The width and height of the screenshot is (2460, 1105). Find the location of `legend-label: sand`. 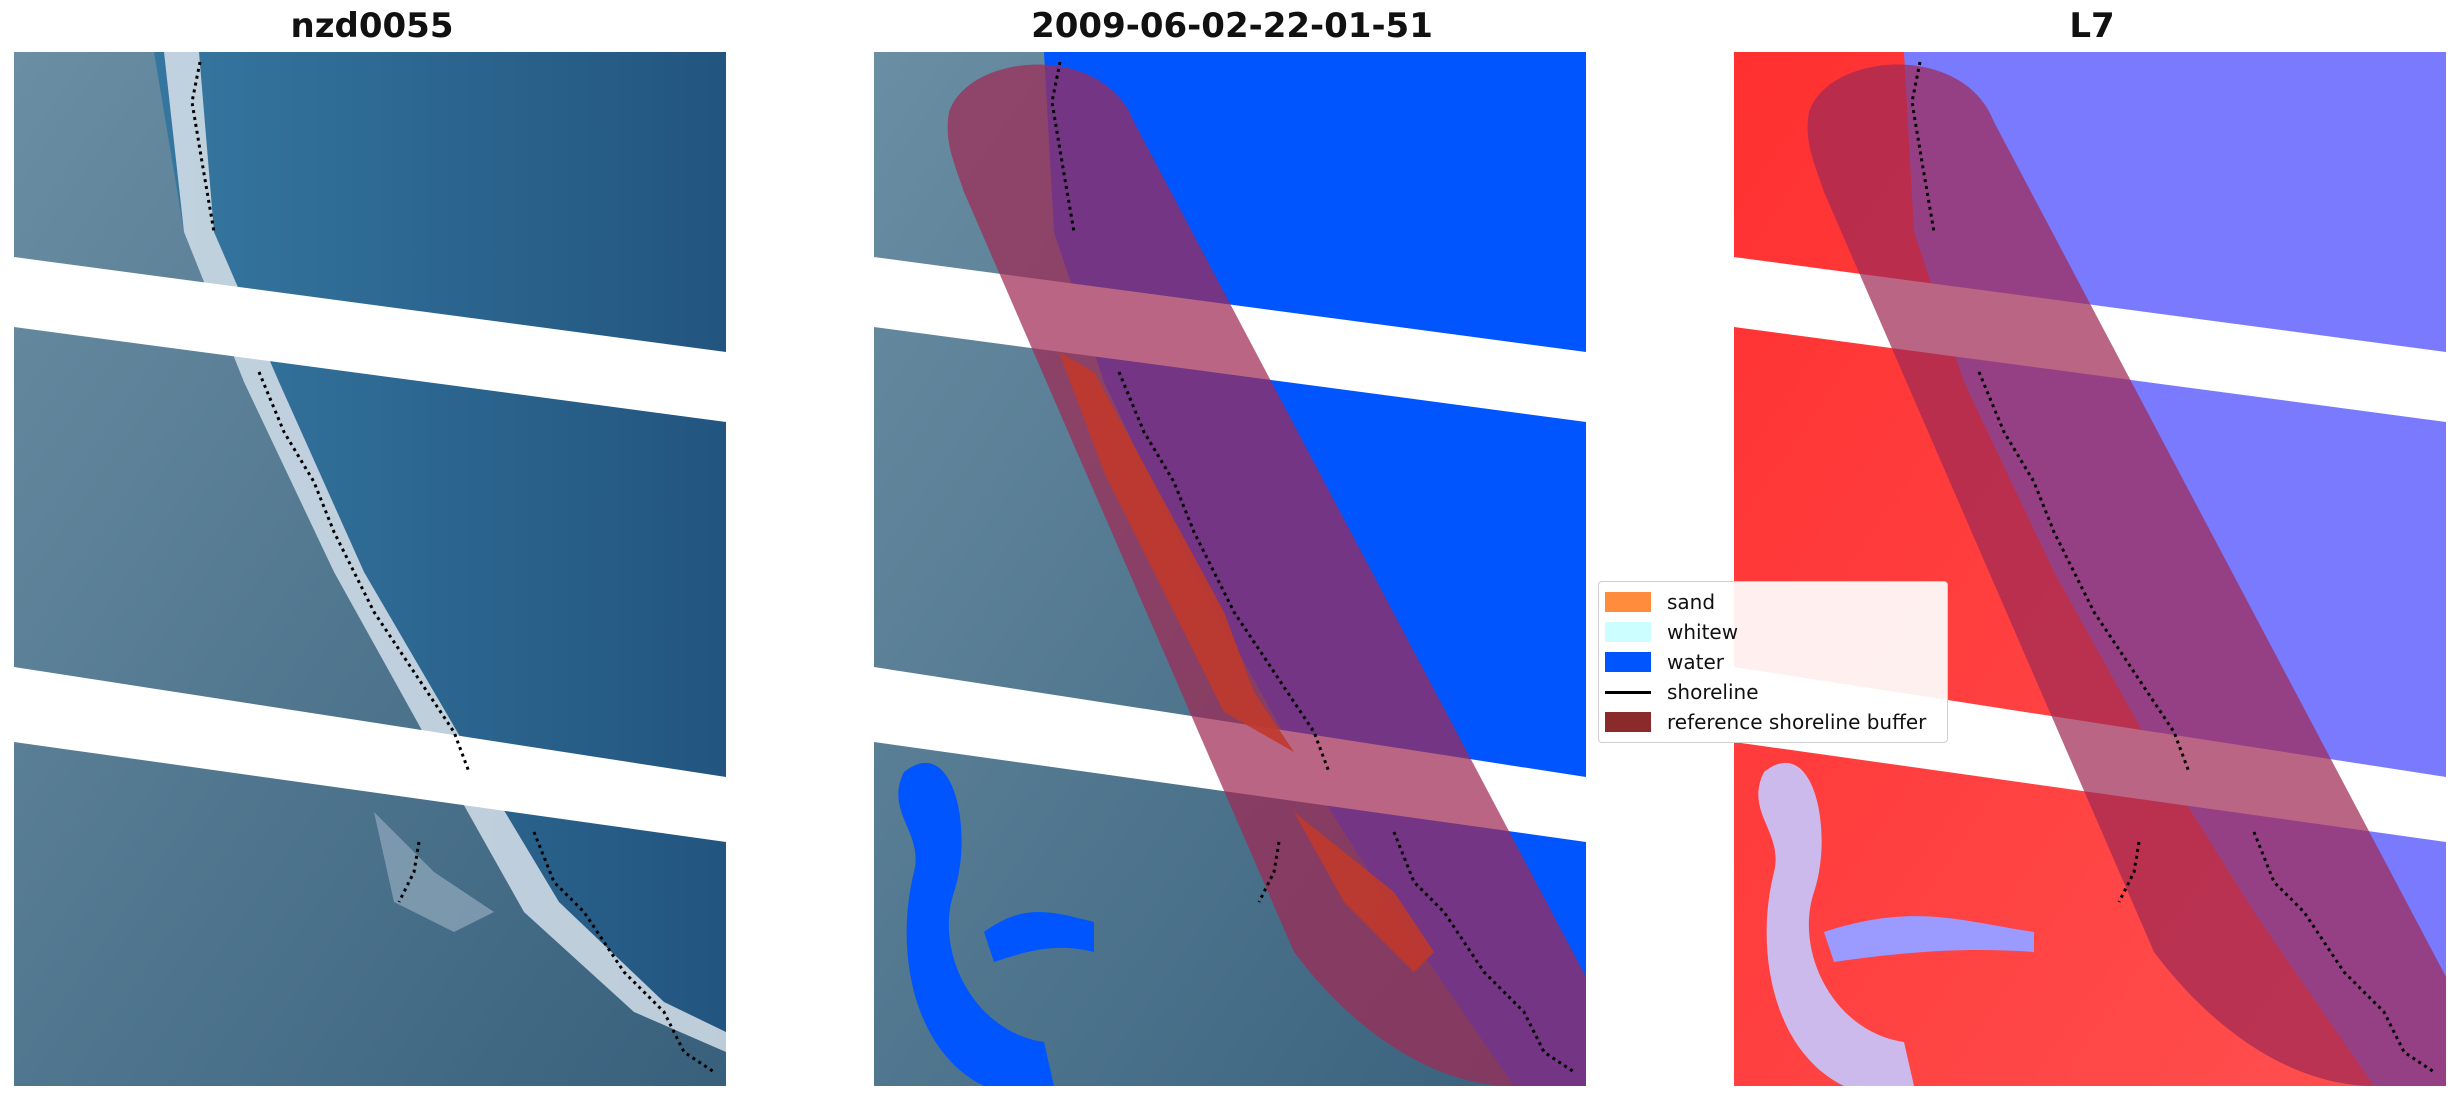

legend-label: sand is located at coordinates (1691, 602).